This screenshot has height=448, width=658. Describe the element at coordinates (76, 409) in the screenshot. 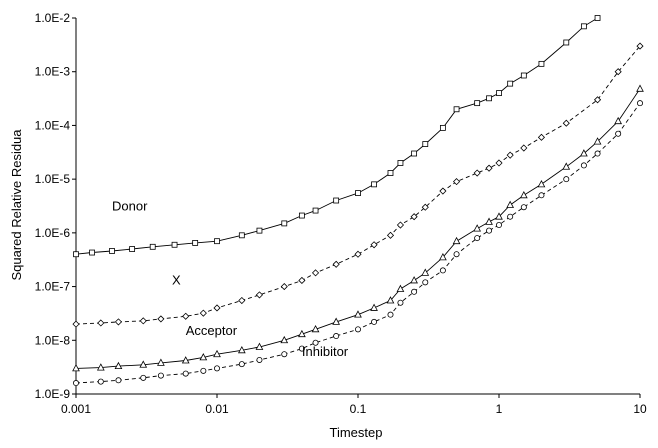

I see `x-tick-label: 0.001` at that location.